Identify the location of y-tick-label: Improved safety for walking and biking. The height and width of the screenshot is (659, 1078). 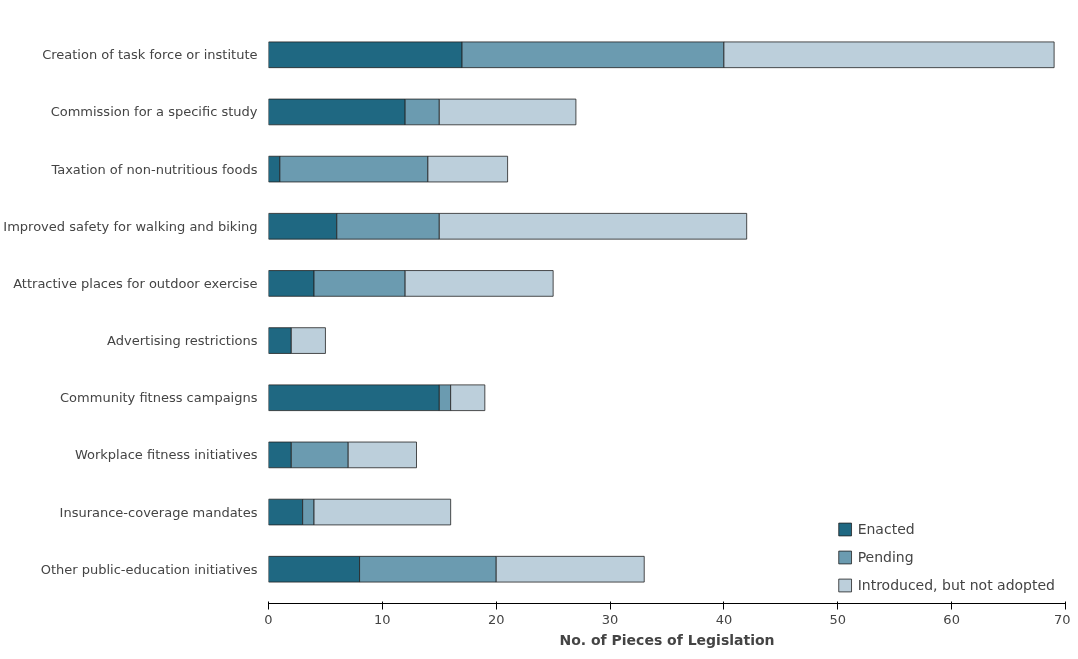
(130, 226).